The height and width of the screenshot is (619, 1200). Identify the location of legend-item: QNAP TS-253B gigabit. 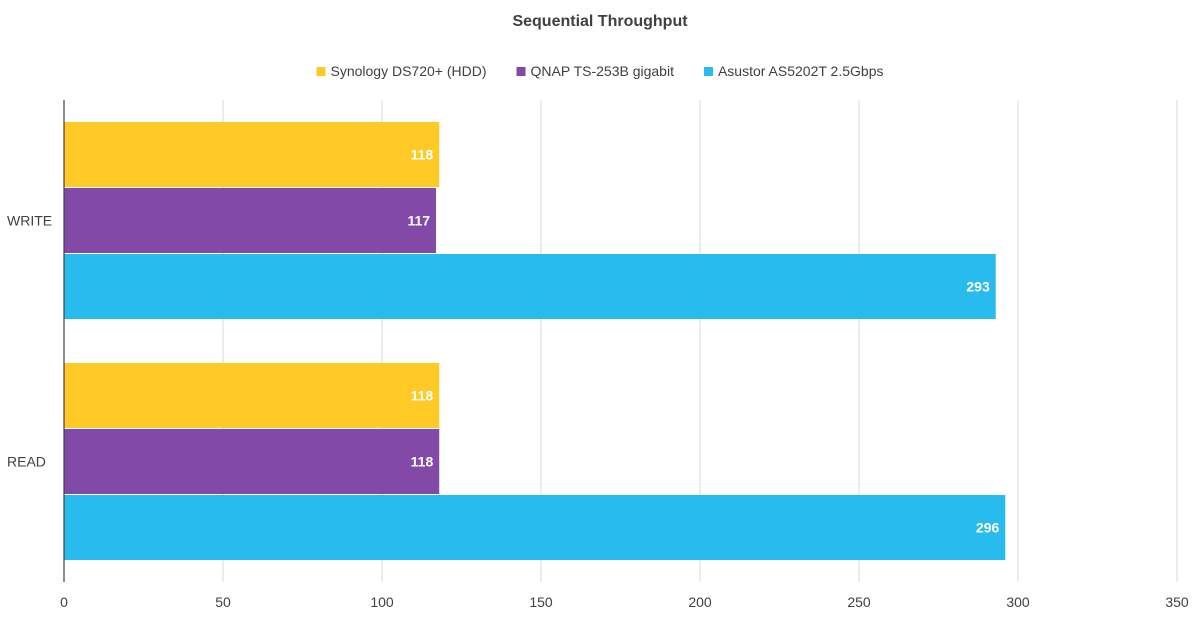
(595, 71).